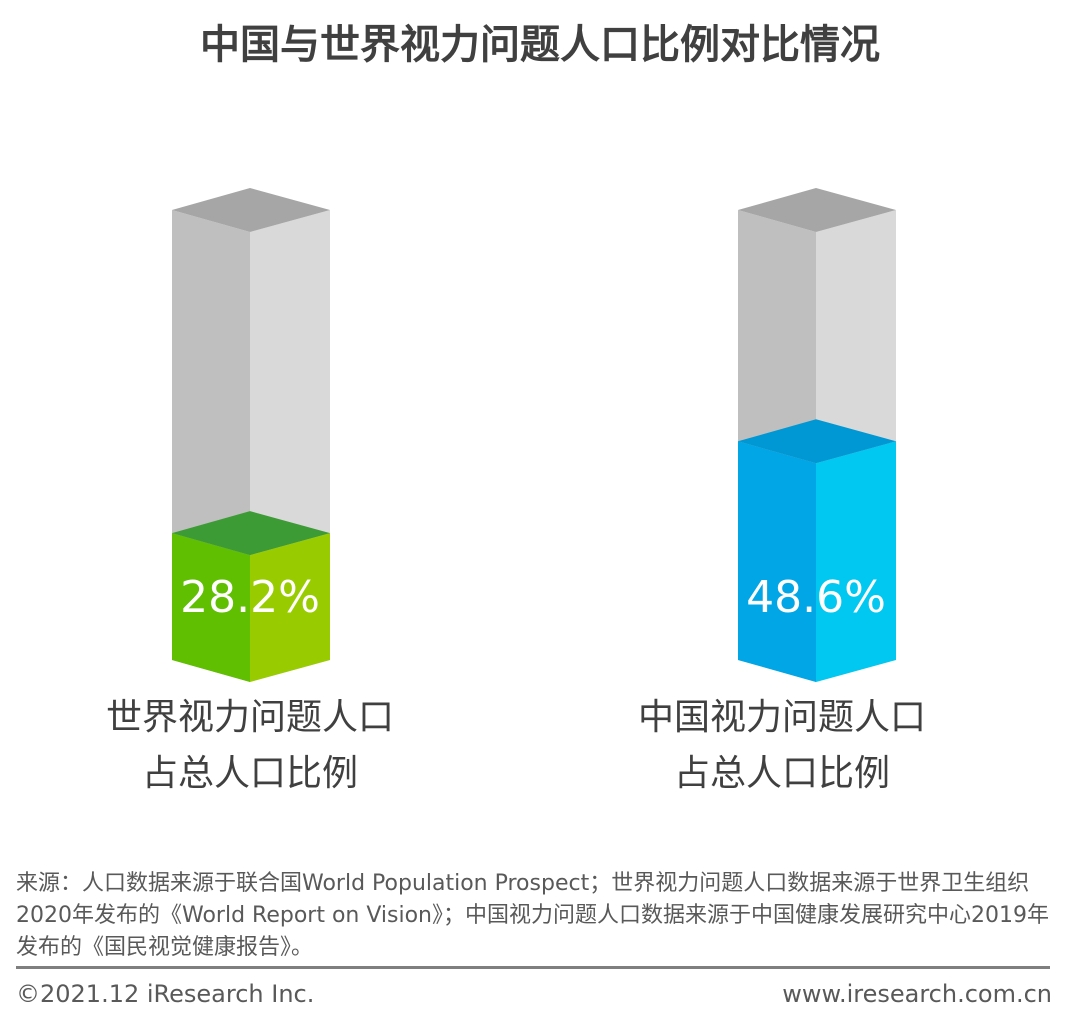 The width and height of the screenshot is (1080, 1026). Describe the element at coordinates (250, 746) in the screenshot. I see `category-label-world: 世界视力问题人口 占总人口比例` at that location.